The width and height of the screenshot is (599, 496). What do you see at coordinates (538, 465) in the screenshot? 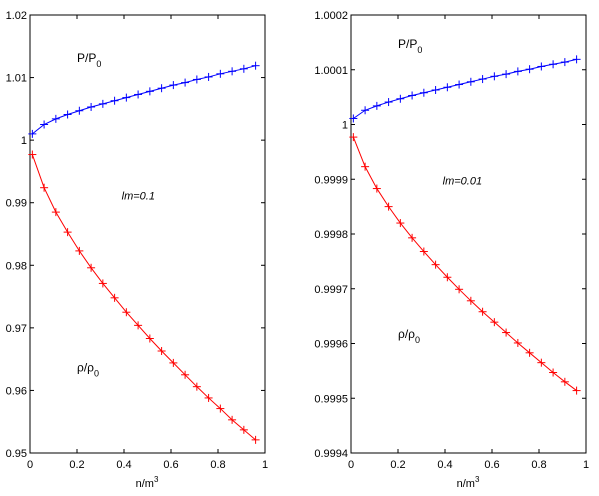
I see `x-tick-label: 0.8` at bounding box center [538, 465].